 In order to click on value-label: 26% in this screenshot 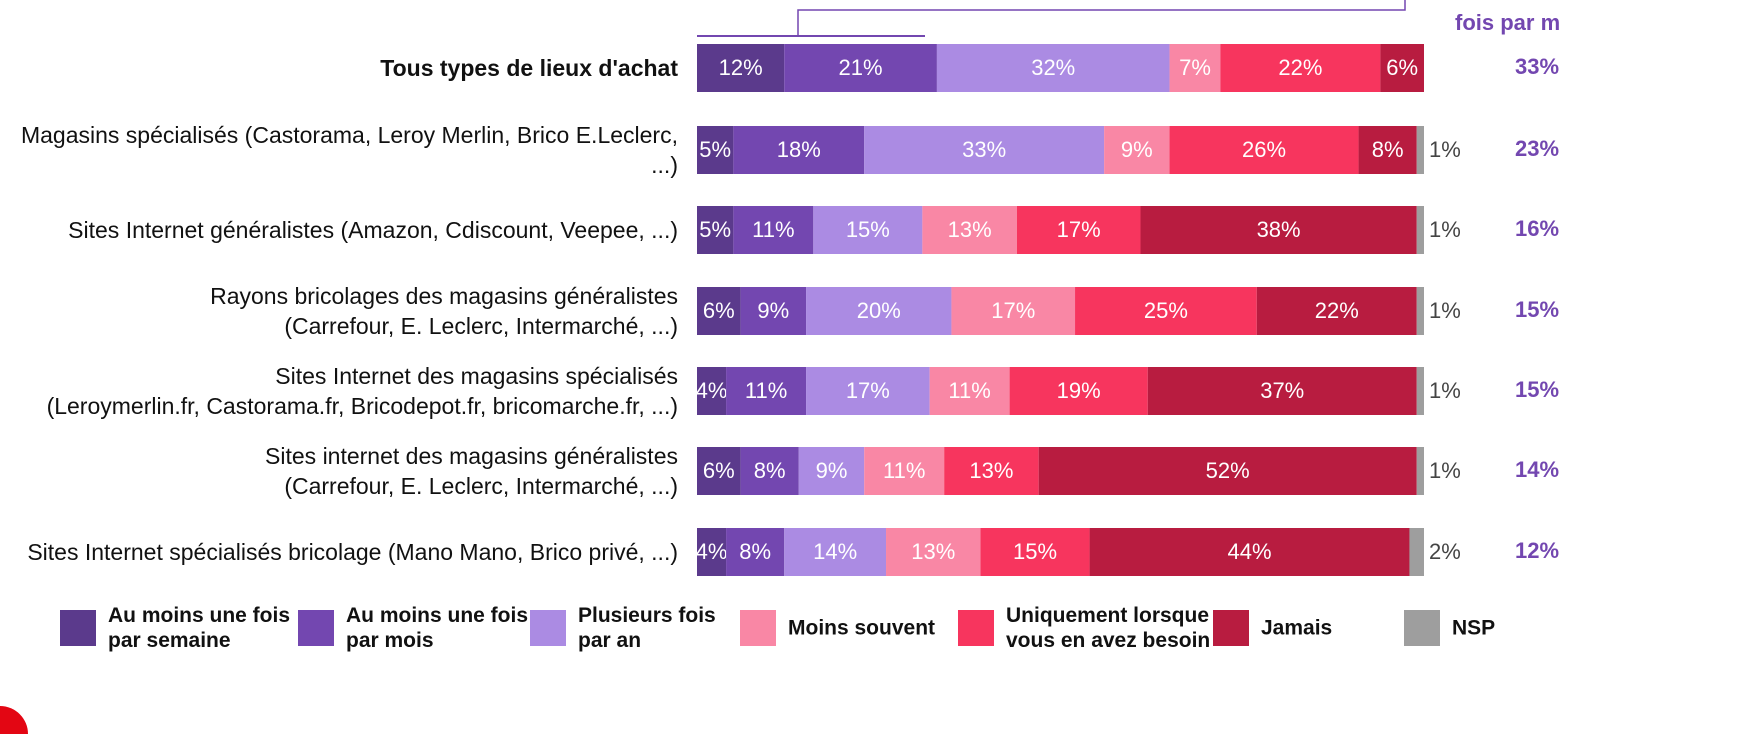, I will do `click(1264, 149)`.